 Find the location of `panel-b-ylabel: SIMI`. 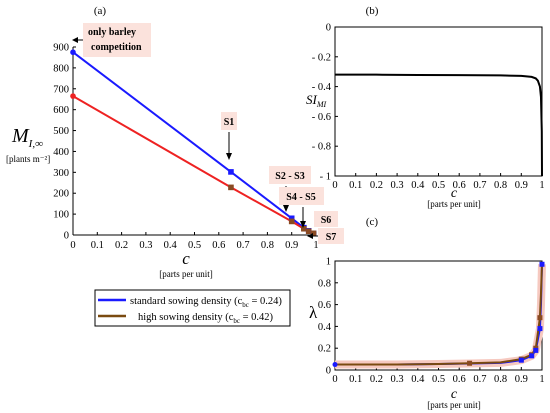

panel-b-ylabel: SIMI is located at coordinates (316, 100).